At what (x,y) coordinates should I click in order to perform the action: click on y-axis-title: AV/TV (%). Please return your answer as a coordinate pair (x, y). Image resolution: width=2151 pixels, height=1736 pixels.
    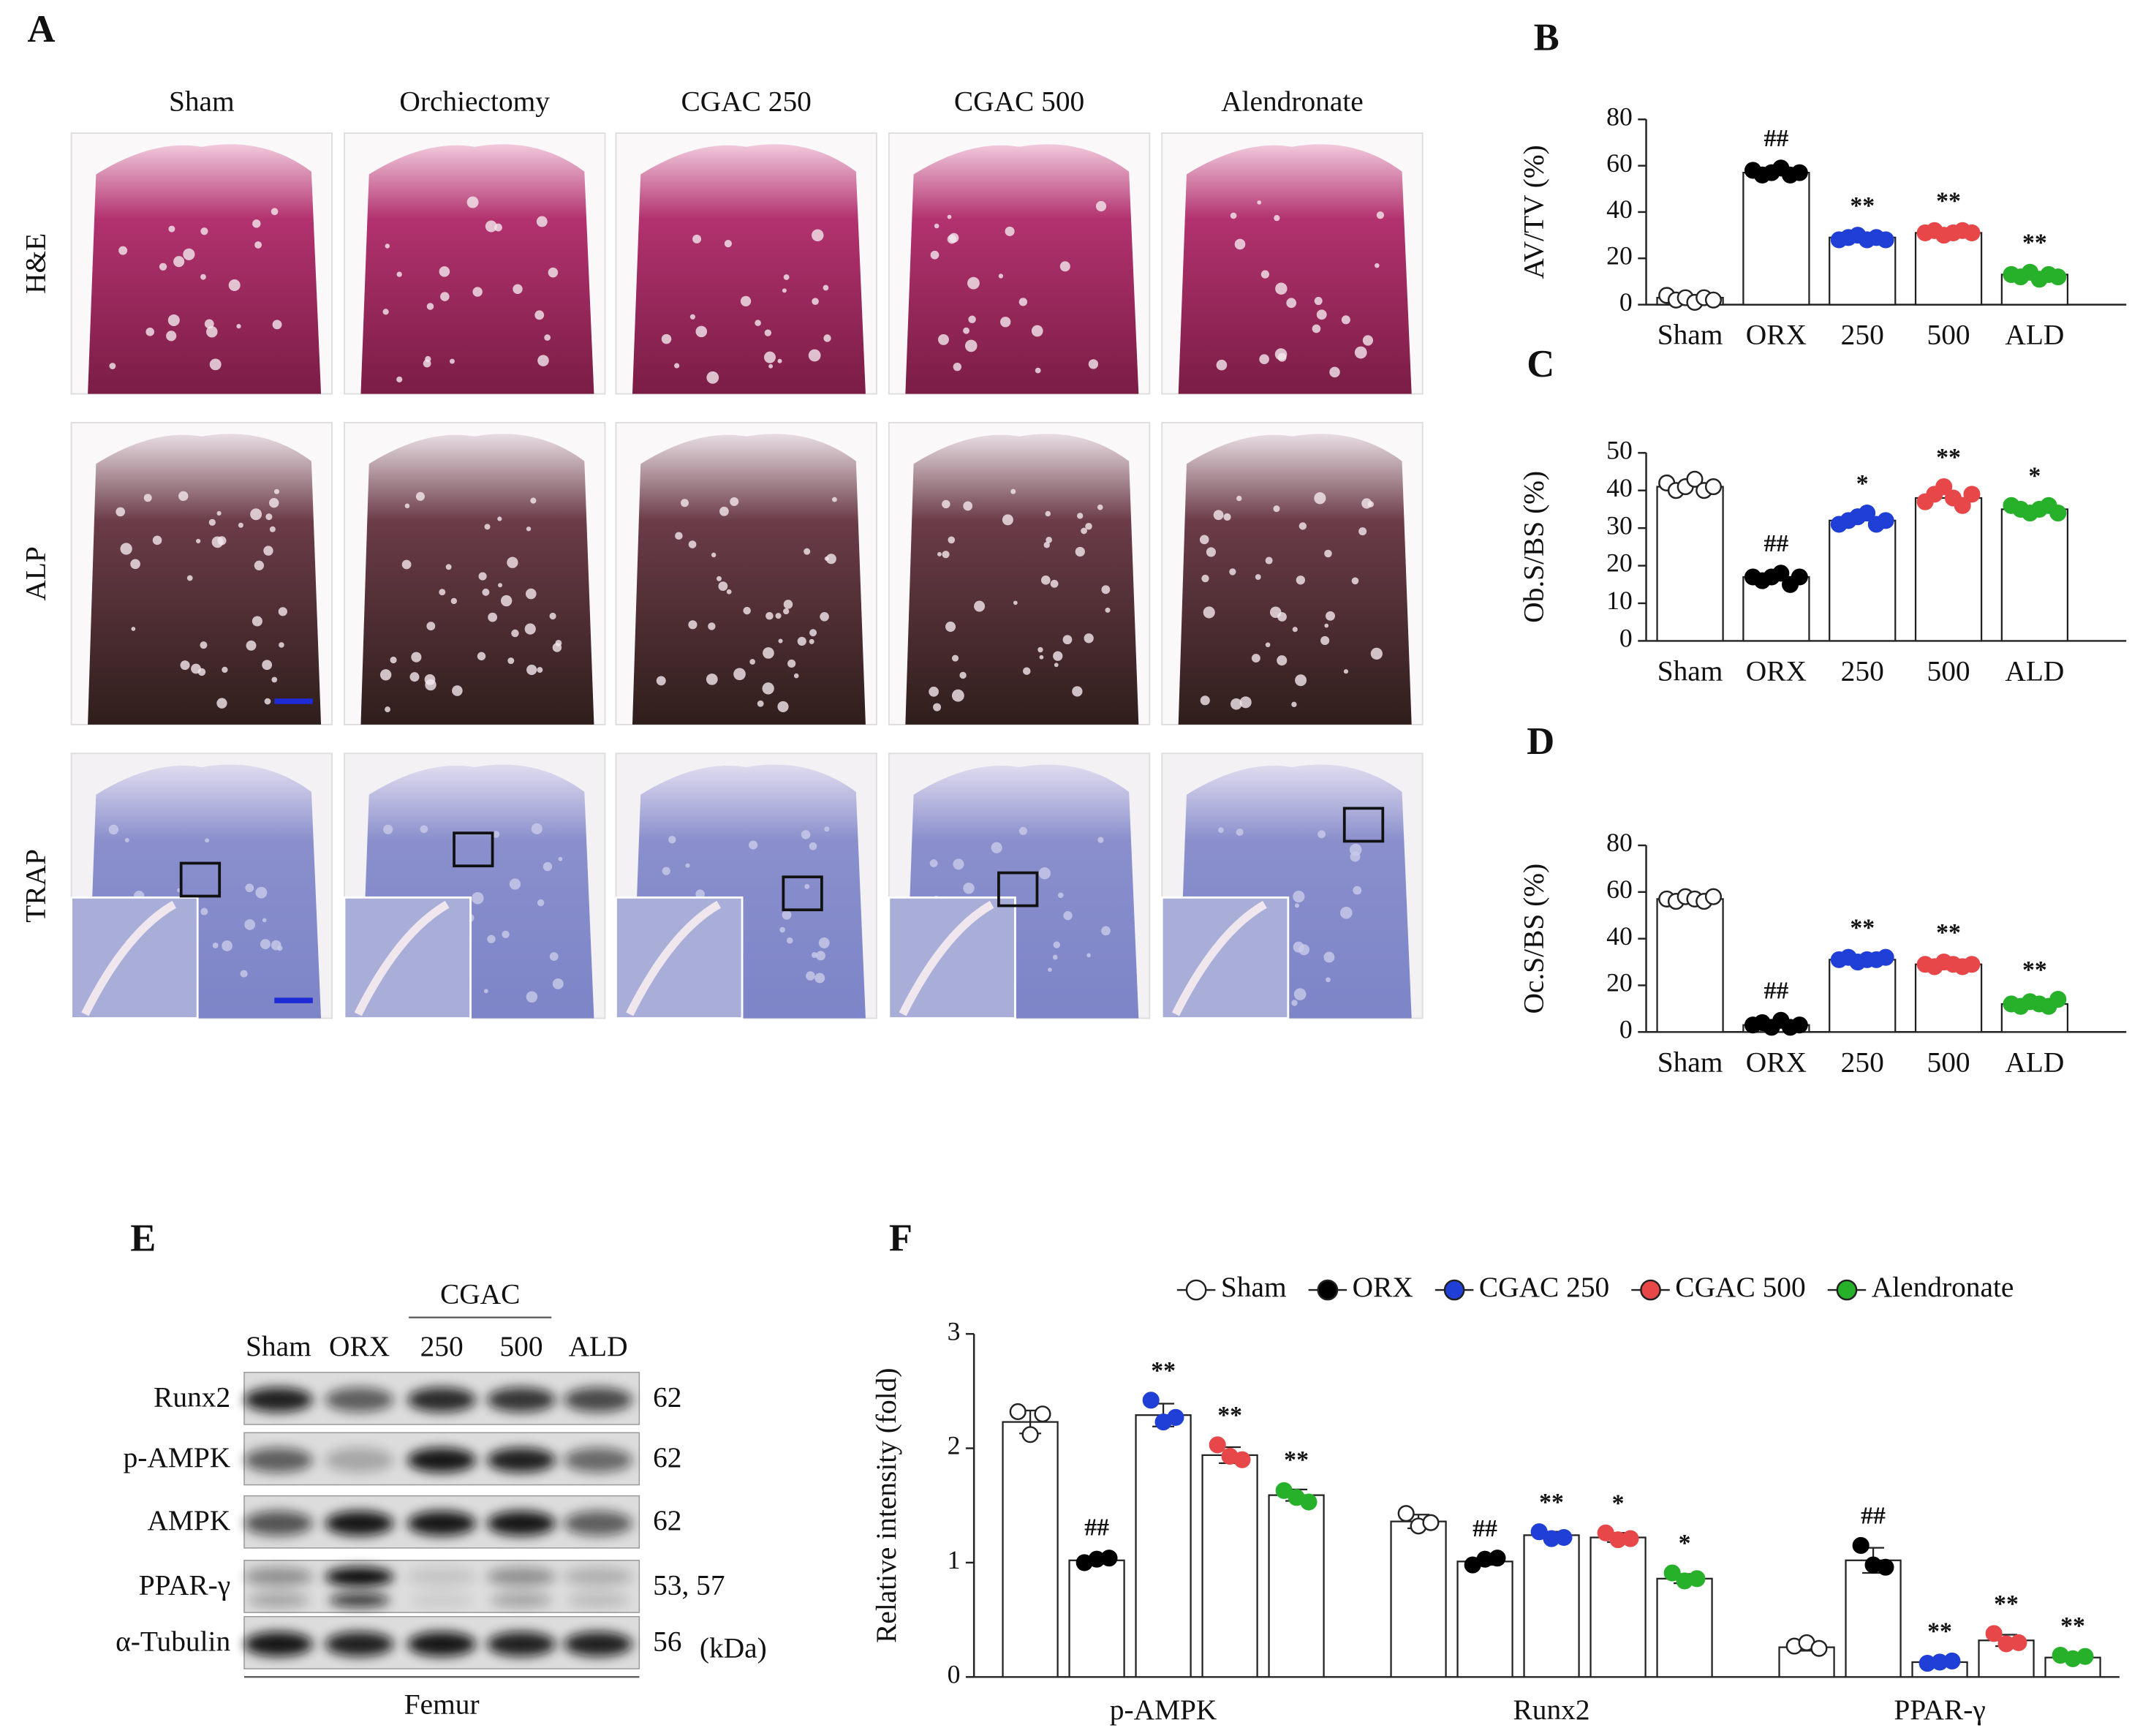
    Looking at the image, I should click on (1533, 212).